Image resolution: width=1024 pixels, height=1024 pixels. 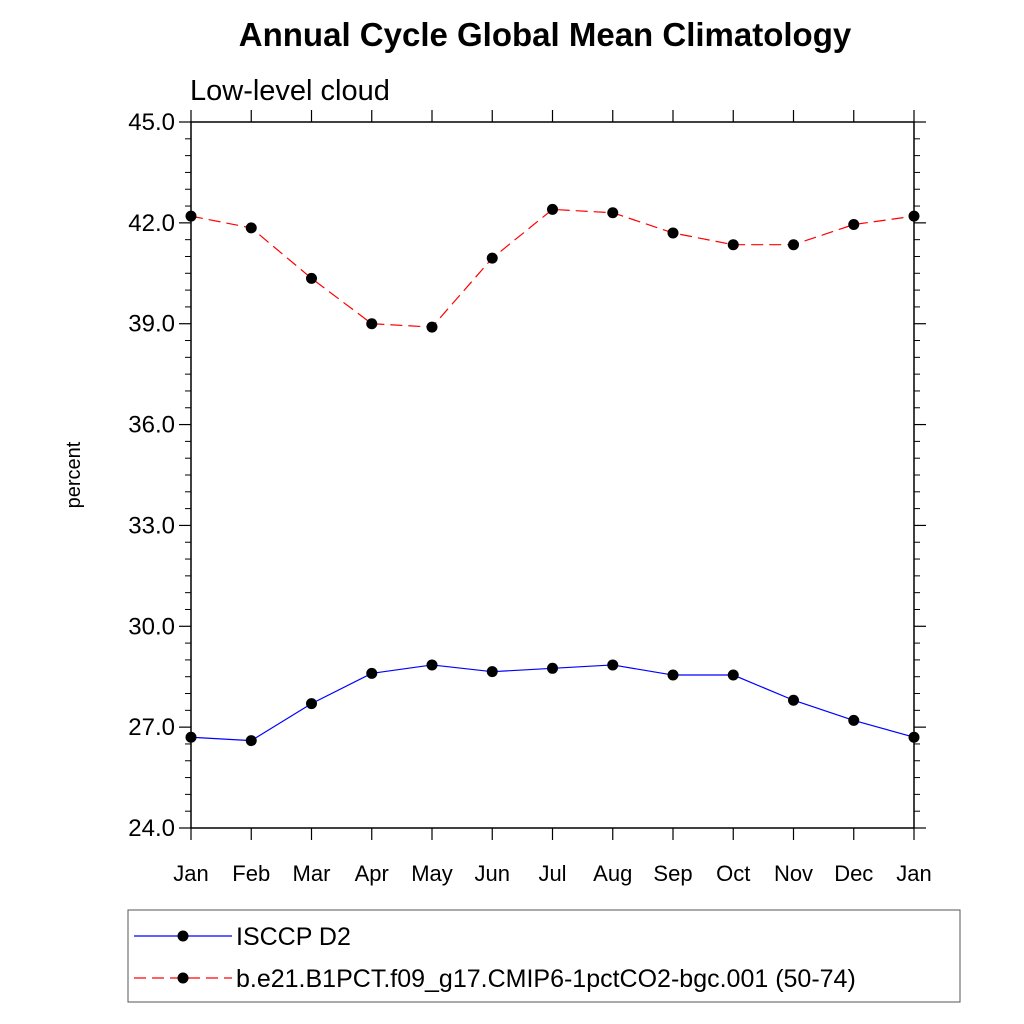 What do you see at coordinates (151, 425) in the screenshot?
I see `y-tick-label: 36.0` at bounding box center [151, 425].